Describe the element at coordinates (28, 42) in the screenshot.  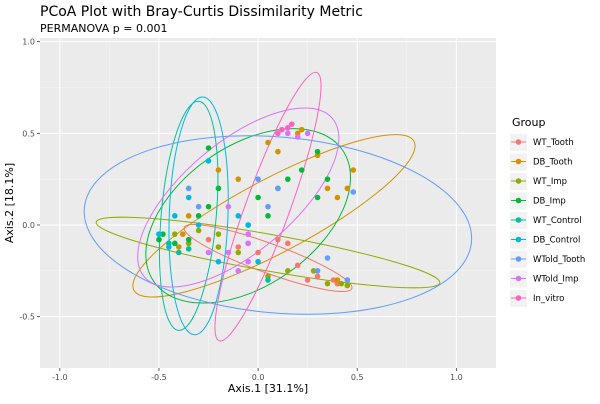
I see `y-tick-label: 1.0` at that location.